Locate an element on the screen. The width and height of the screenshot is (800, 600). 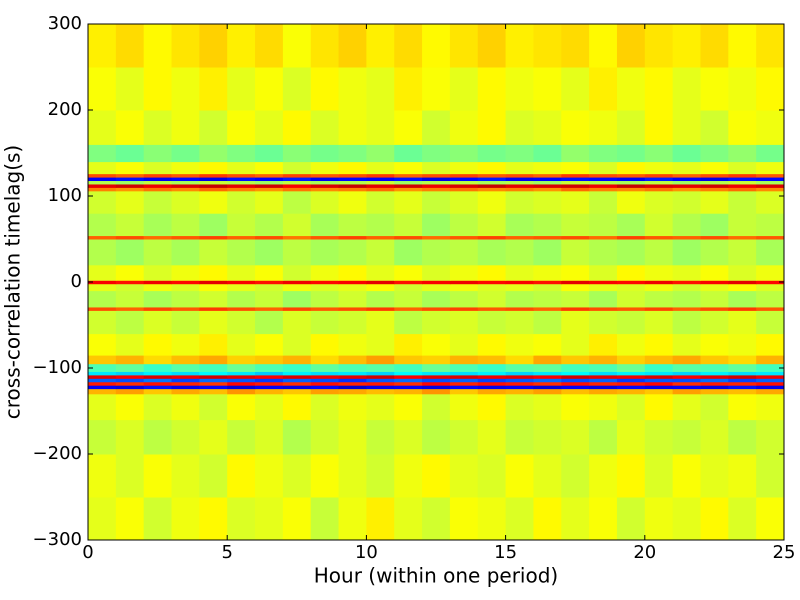
y-tick-label: −100 is located at coordinates (57, 367).